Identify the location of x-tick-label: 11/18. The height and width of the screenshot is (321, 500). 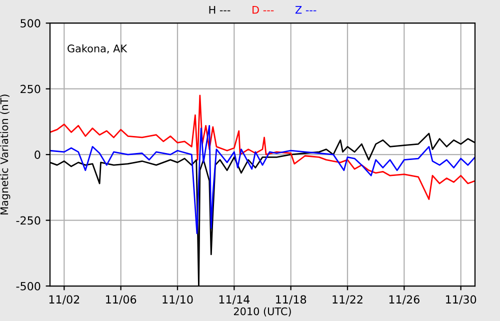
(291, 300).